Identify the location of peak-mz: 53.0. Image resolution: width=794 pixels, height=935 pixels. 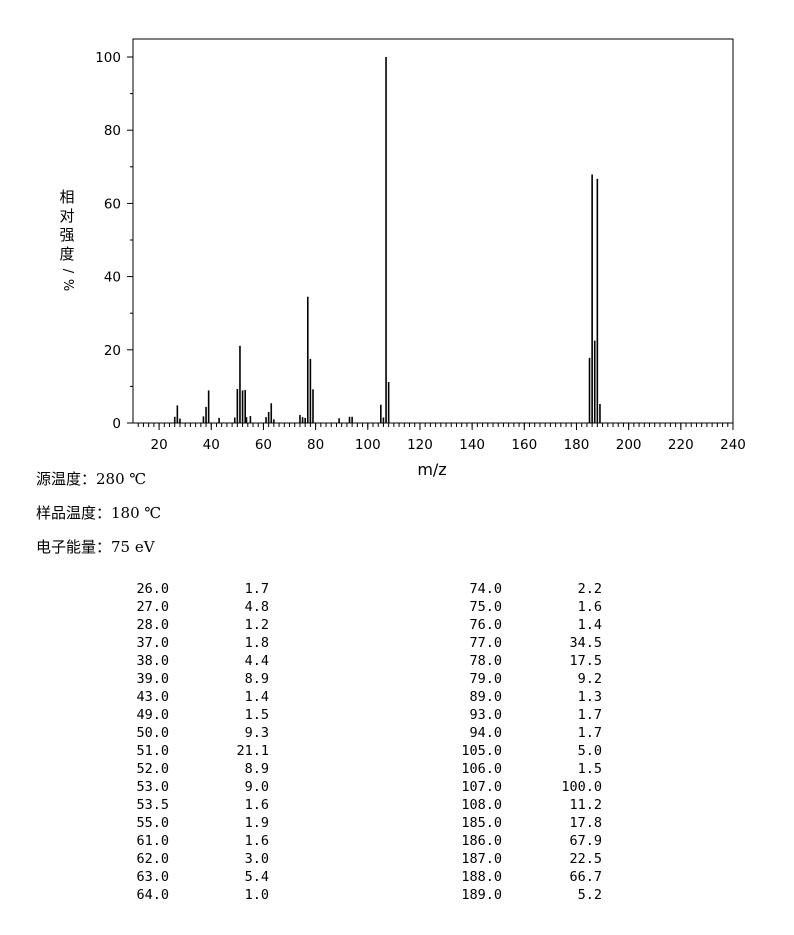
(152, 787).